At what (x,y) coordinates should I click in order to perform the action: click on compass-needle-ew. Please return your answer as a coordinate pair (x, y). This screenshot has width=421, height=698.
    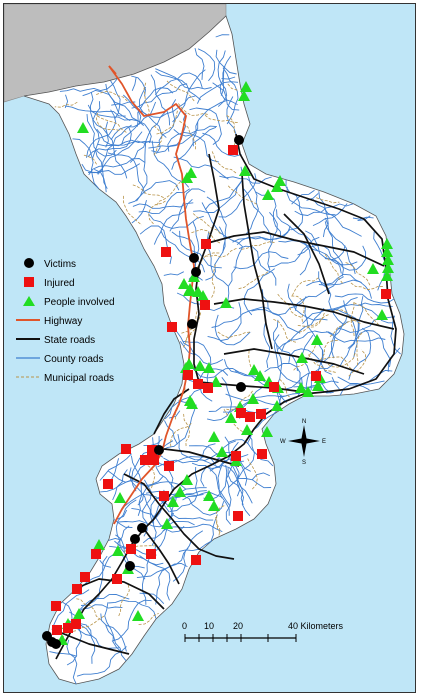
    Looking at the image, I should click on (304, 441).